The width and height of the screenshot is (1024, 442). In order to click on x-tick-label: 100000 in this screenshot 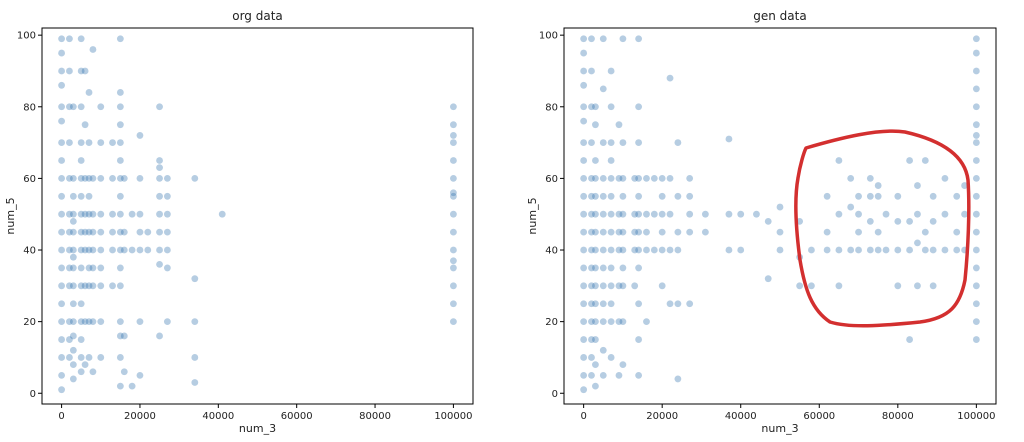, I will do `click(976, 416)`.